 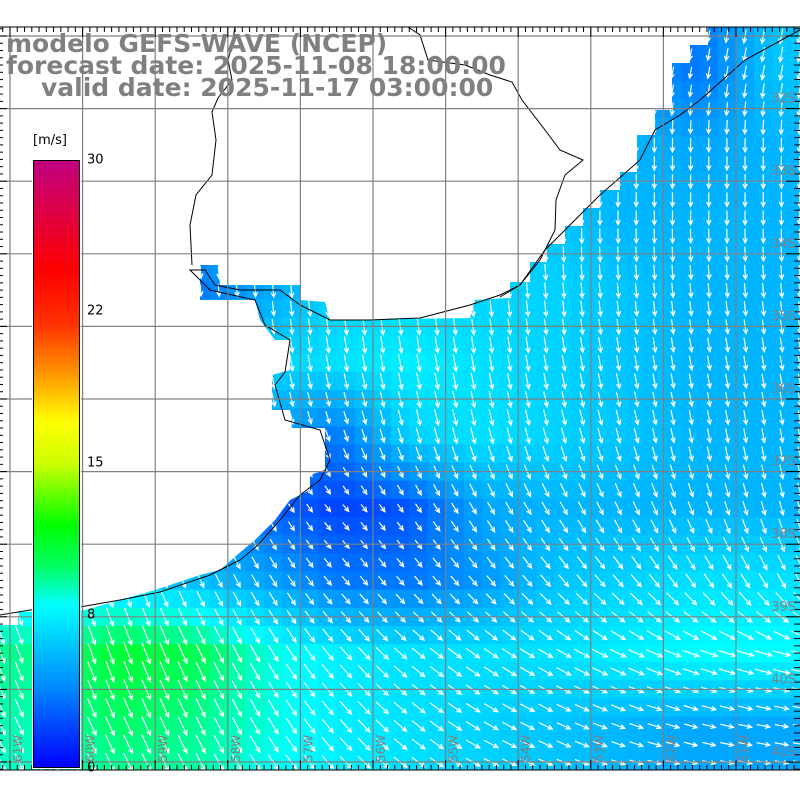 What do you see at coordinates (454, 748) in the screenshot?
I see `longitude-label: 55W` at bounding box center [454, 748].